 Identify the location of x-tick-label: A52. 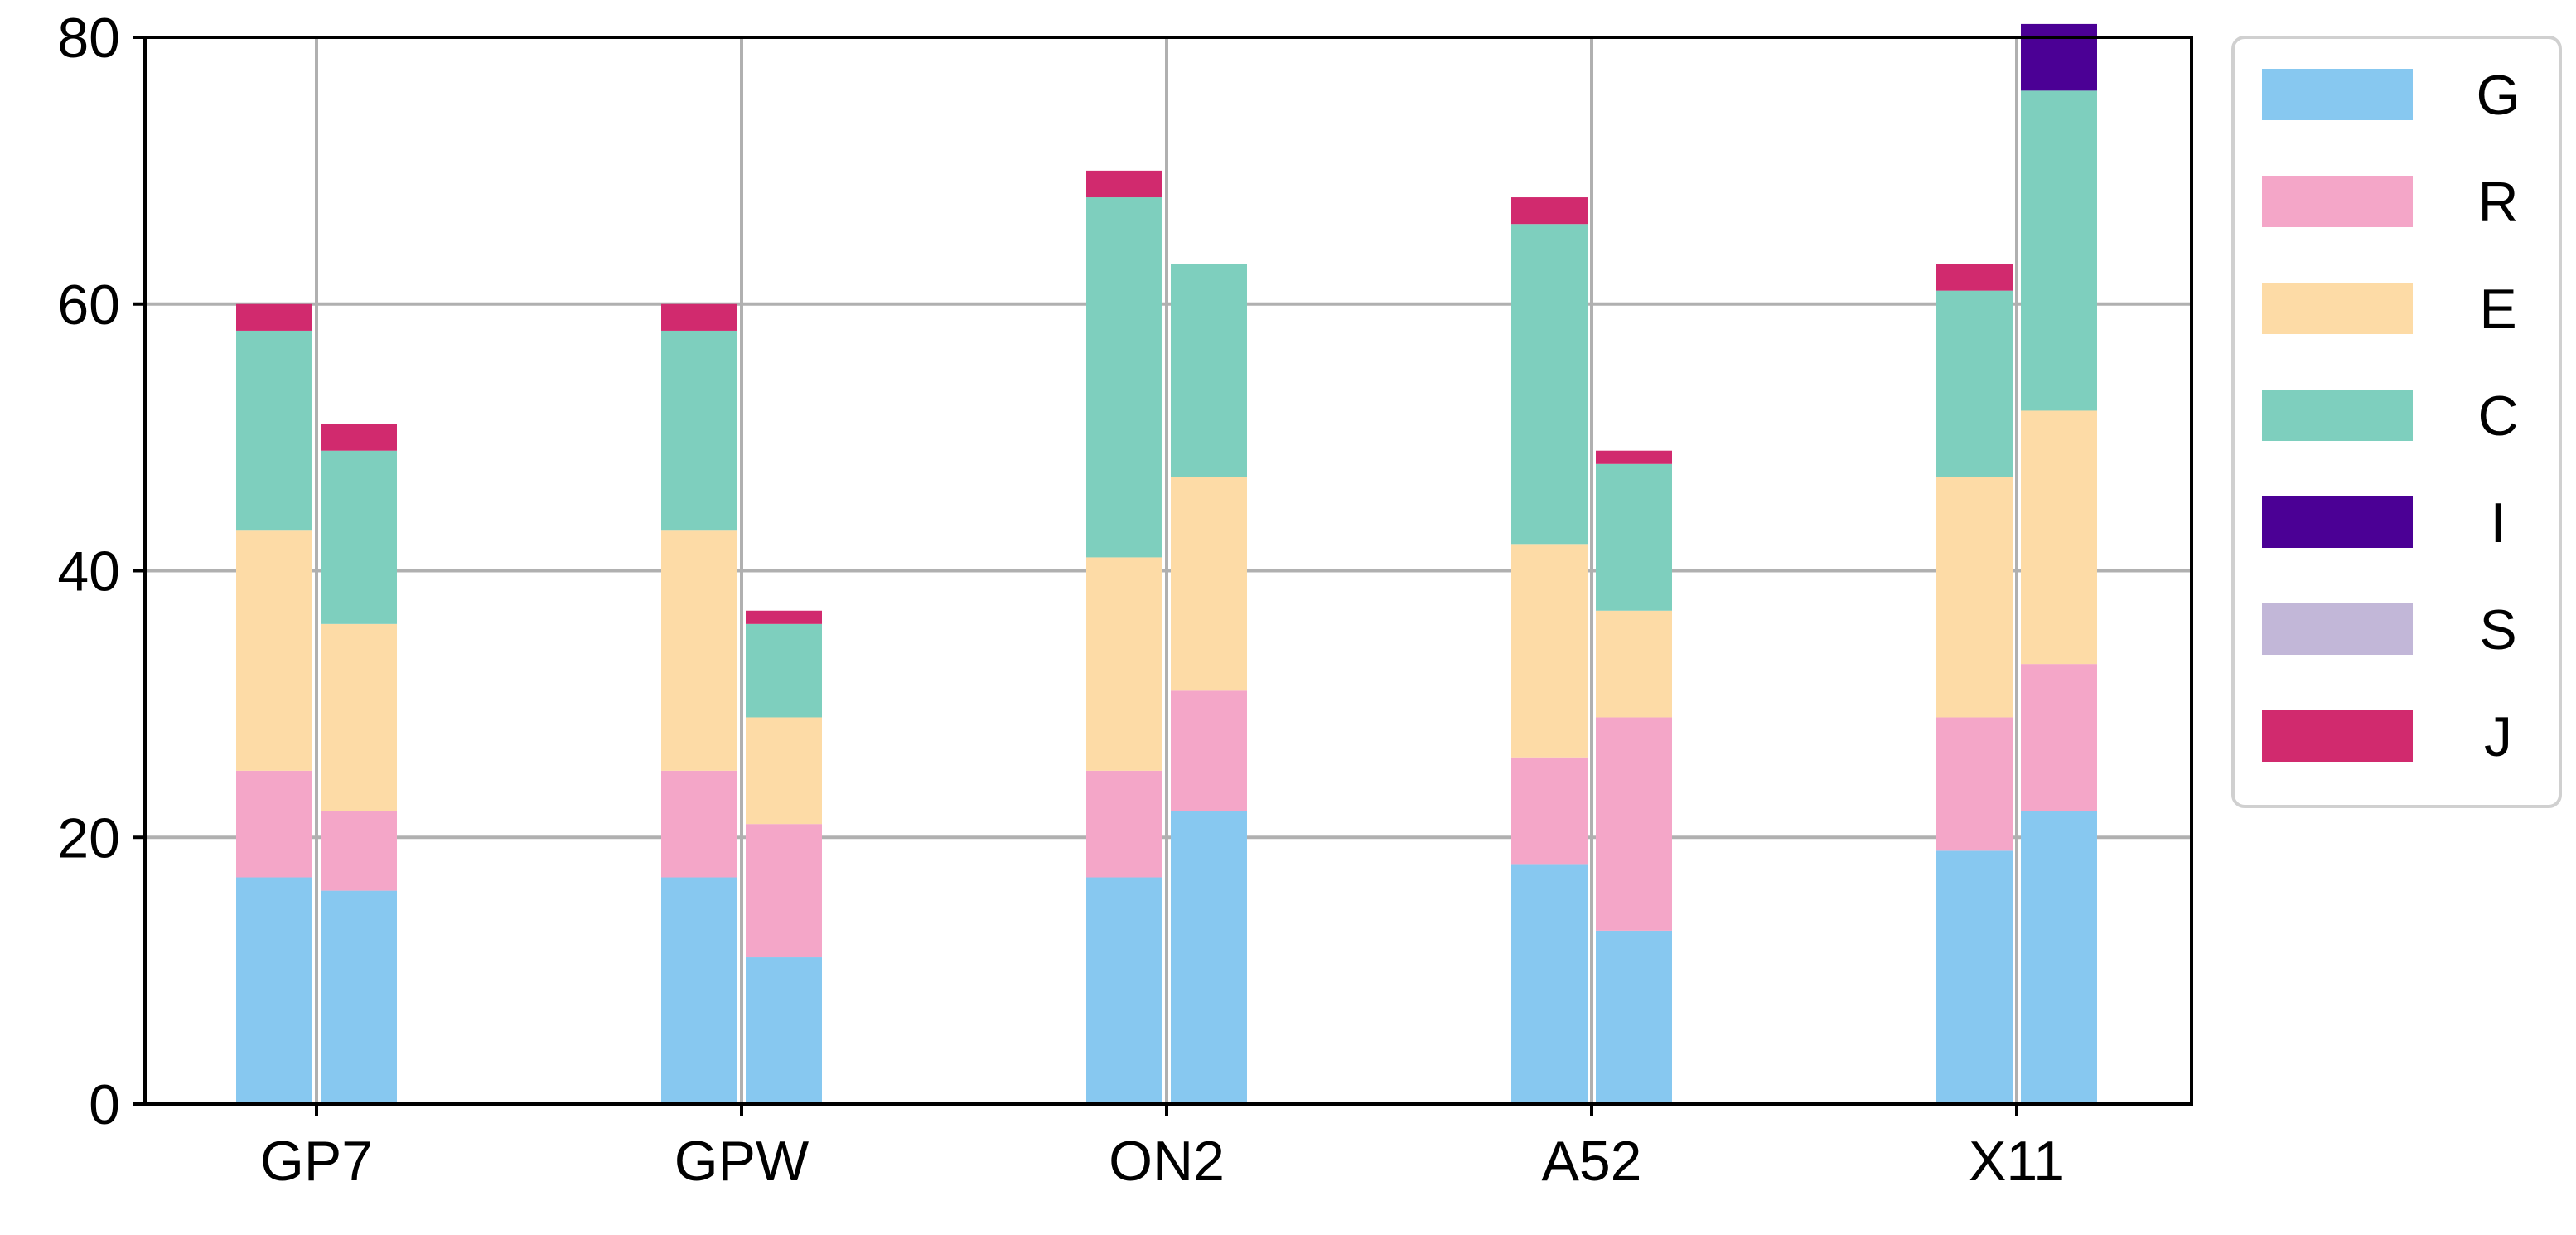
(1592, 1161).